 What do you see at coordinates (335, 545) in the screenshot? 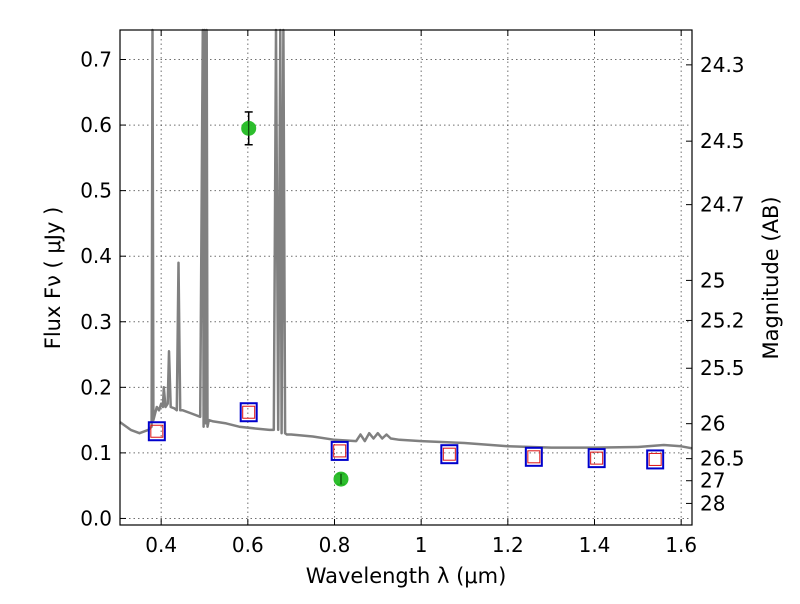
I see `x-tick-label: 0.8` at bounding box center [335, 545].